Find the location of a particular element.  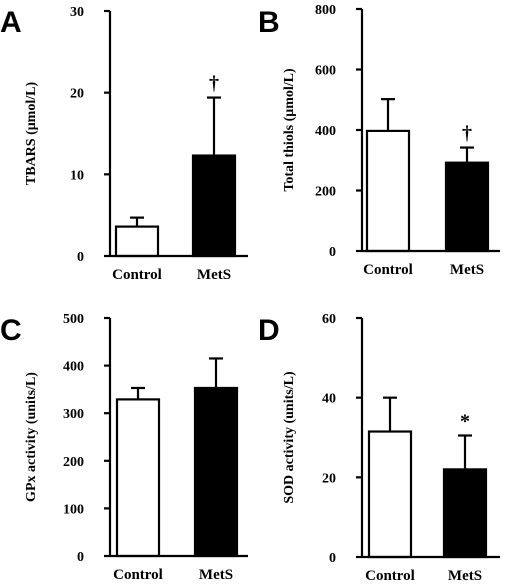

significance-mark: * is located at coordinates (465, 422).